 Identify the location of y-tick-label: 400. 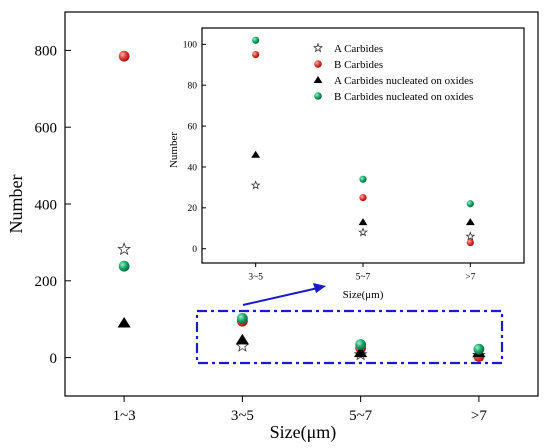
(46, 205).